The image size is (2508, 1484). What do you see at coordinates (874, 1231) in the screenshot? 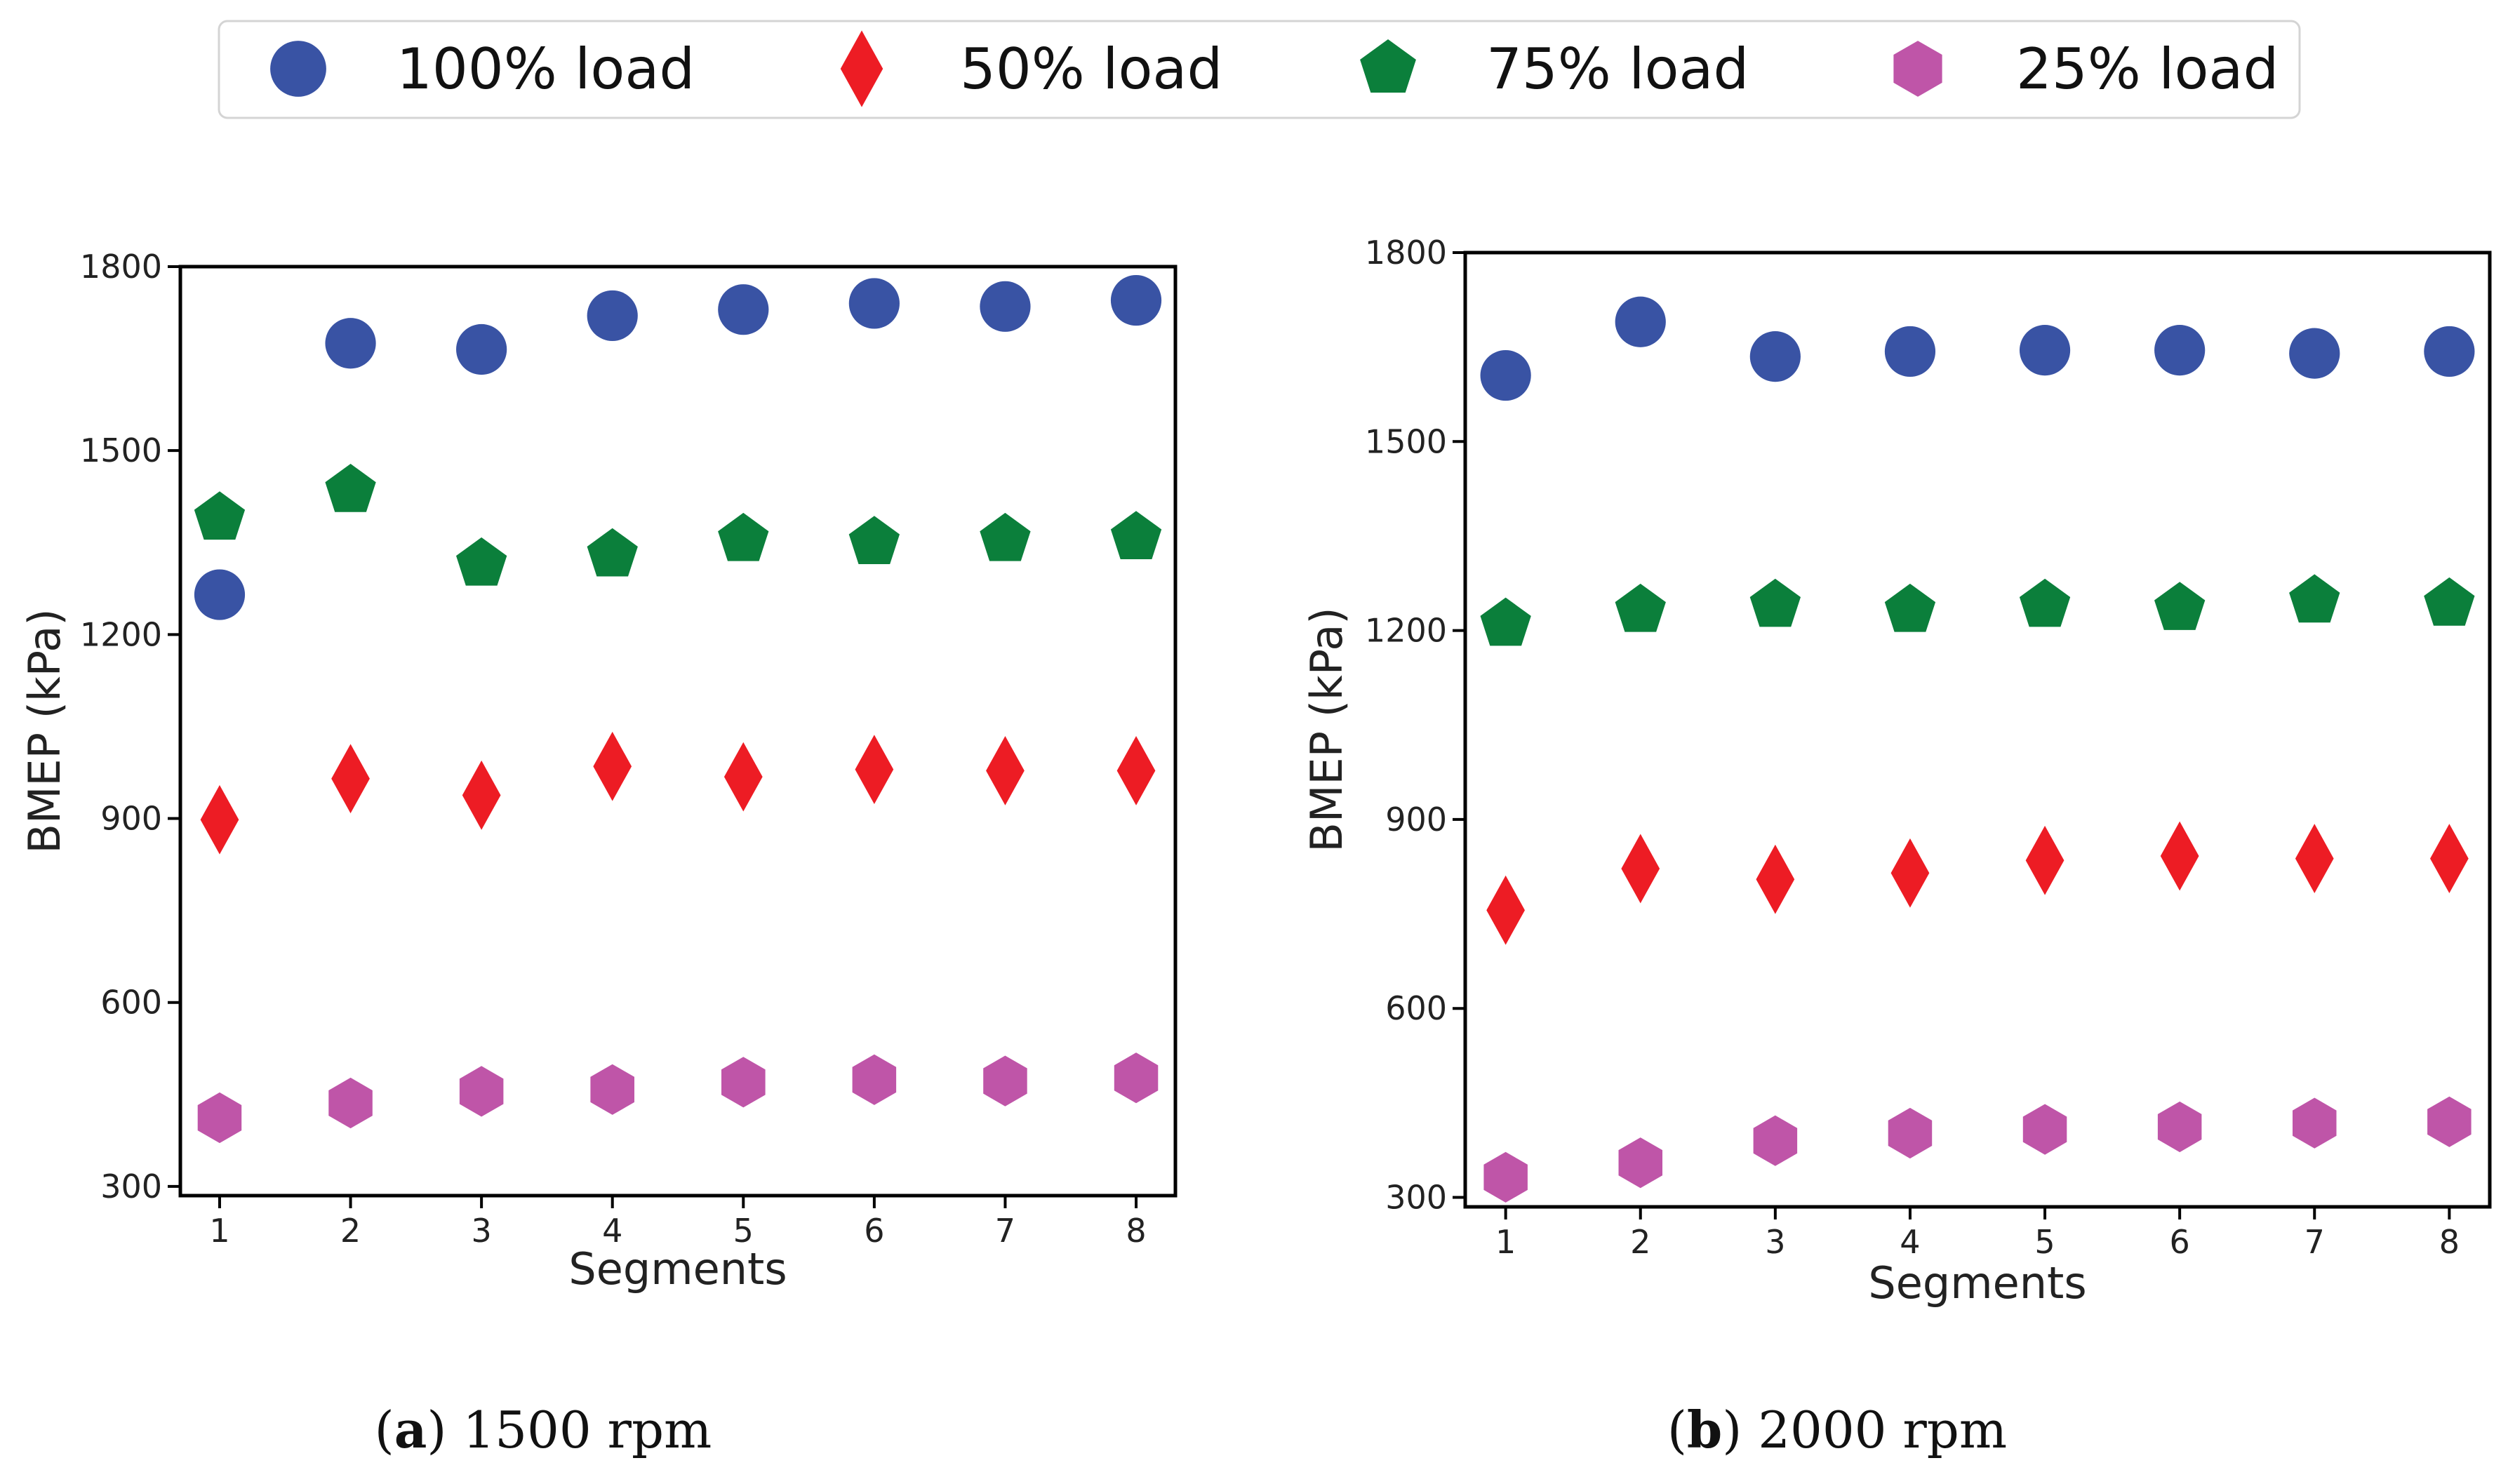
I see `x-tick-label: 6` at bounding box center [874, 1231].